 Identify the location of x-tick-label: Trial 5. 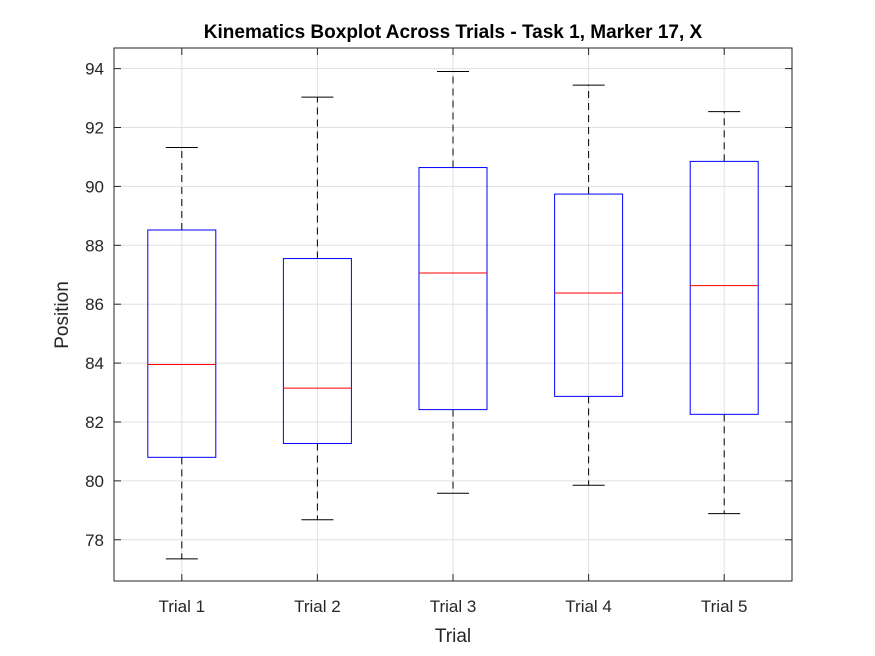
(724, 606).